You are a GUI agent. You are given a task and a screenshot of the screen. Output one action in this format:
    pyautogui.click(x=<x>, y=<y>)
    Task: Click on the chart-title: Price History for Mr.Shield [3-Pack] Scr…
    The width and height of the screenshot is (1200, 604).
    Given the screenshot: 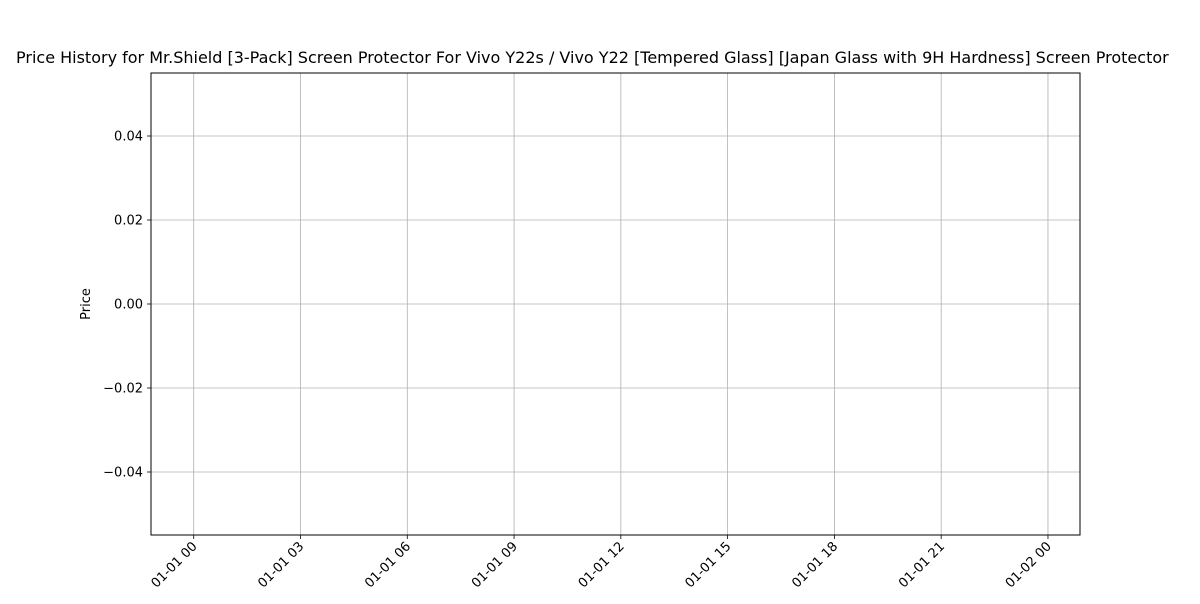 What is the action you would take?
    pyautogui.click(x=592, y=57)
    